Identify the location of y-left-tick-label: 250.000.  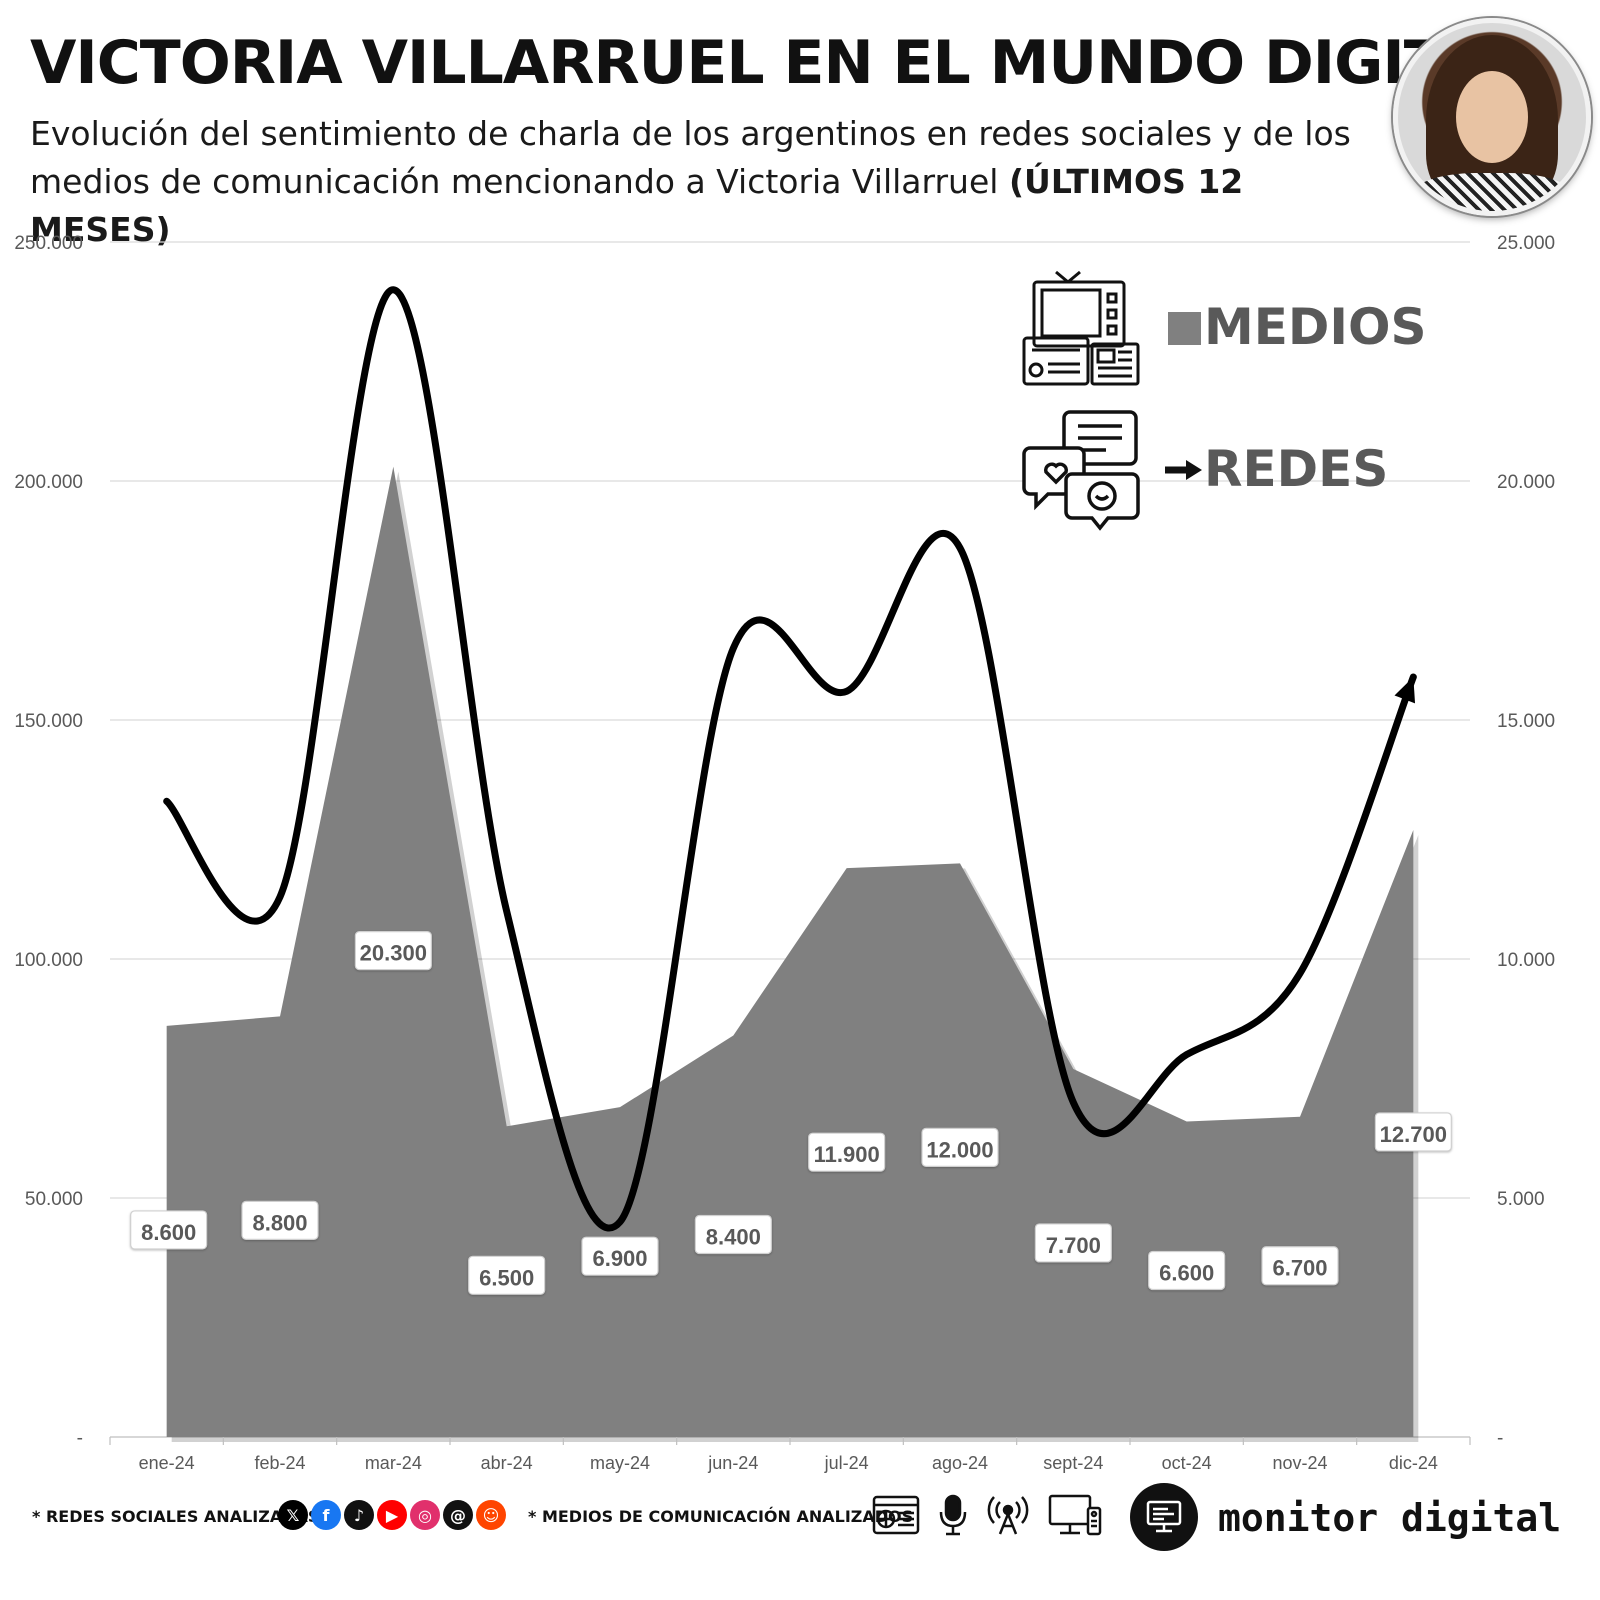
(48, 243).